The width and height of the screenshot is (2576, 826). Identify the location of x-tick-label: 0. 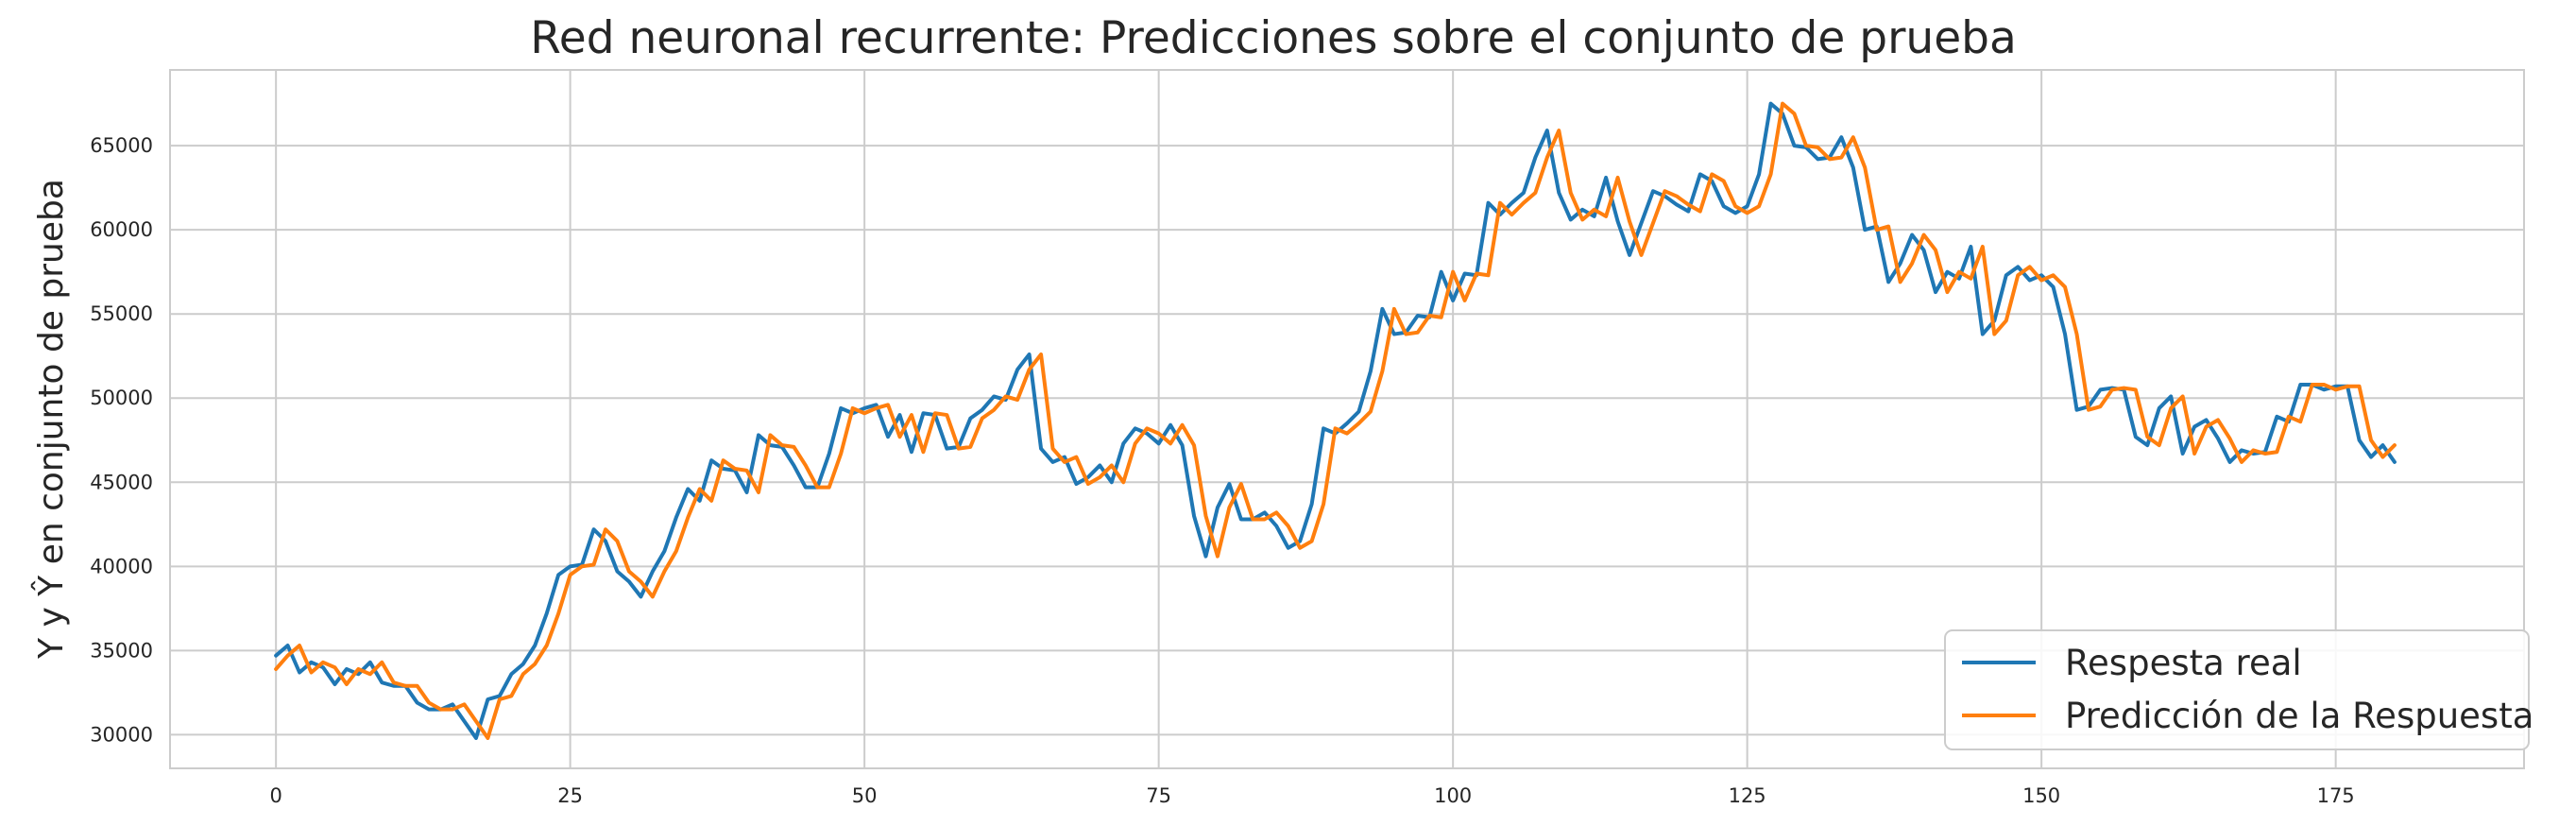
(275, 795).